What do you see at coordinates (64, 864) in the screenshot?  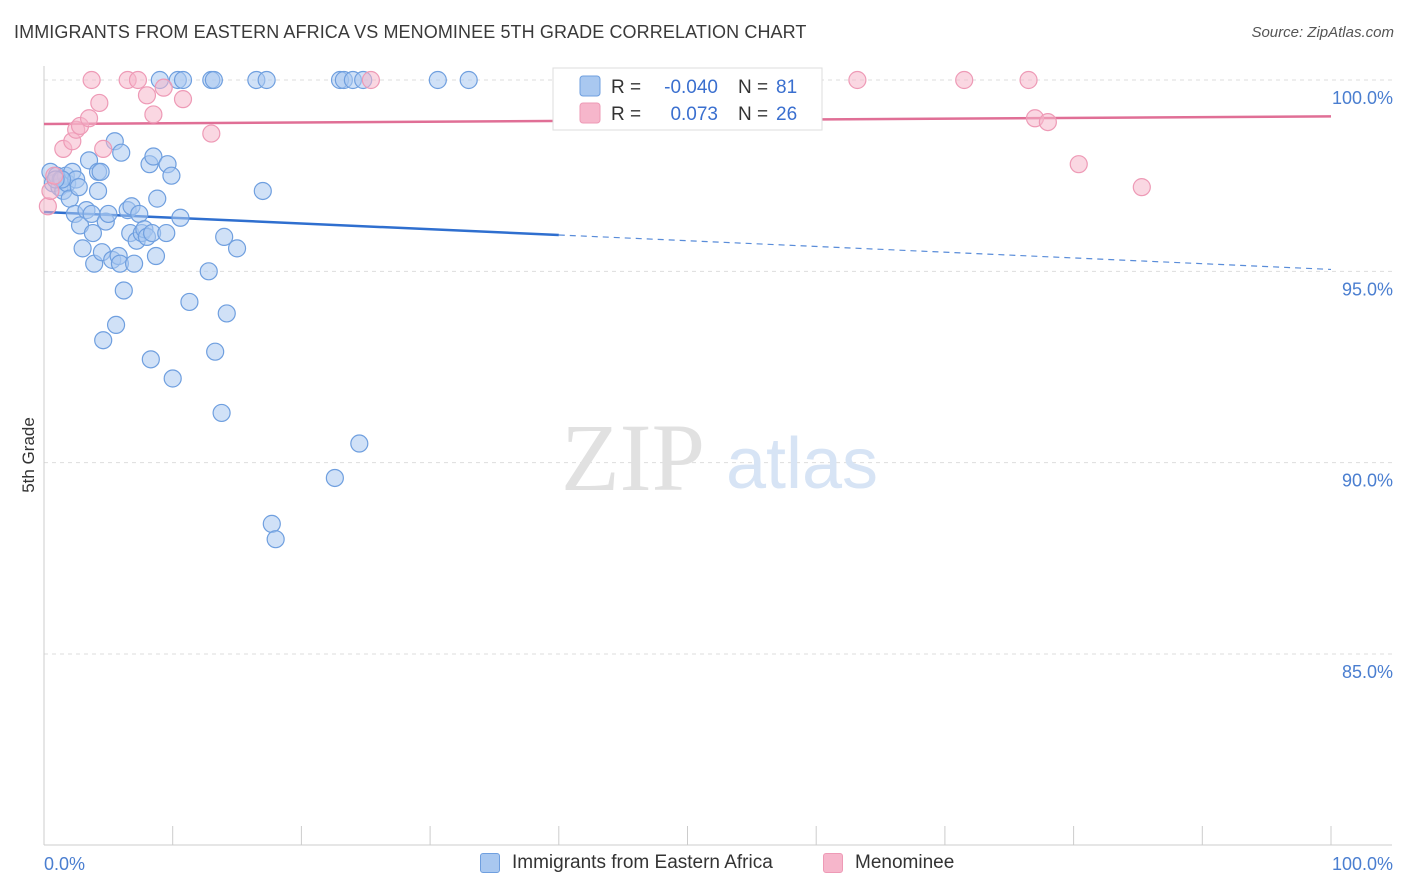 I see `x-tick-label-left: 0.0%` at bounding box center [64, 864].